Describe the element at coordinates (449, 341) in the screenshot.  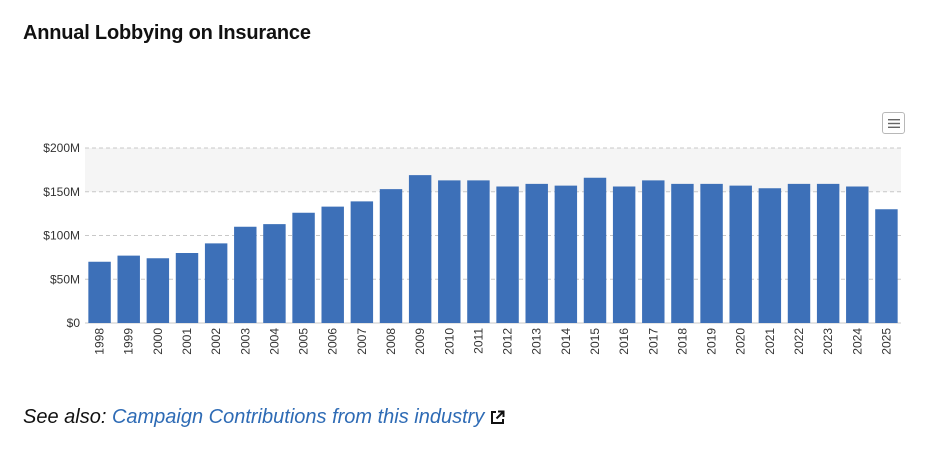
I see `x-tick-label: 2010` at that location.